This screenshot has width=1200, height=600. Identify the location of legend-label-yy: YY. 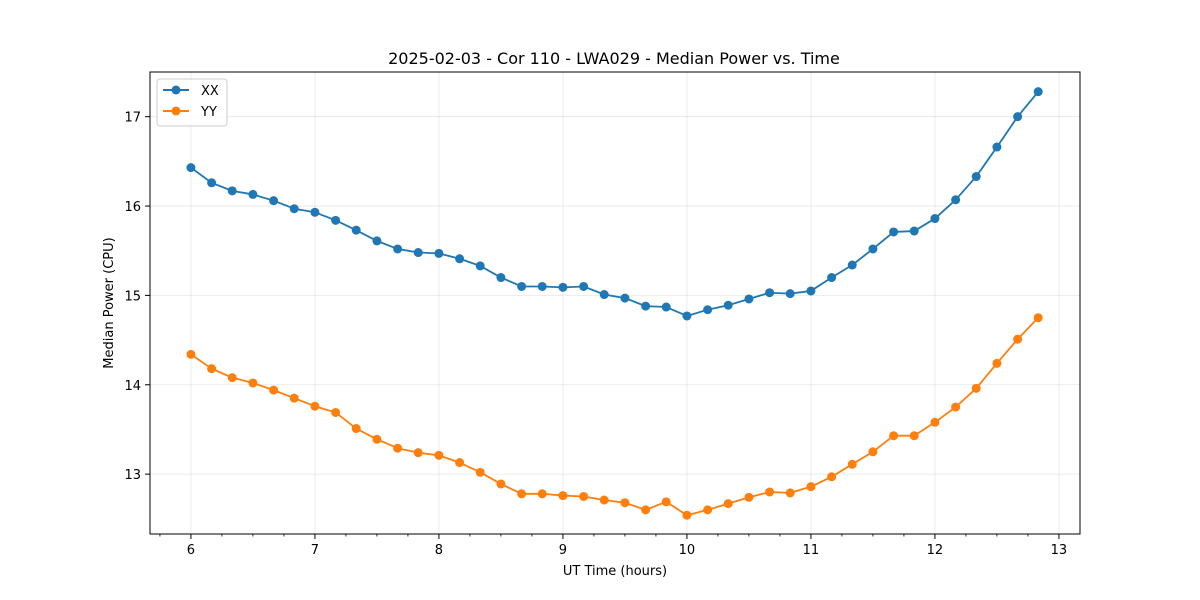
(208, 112).